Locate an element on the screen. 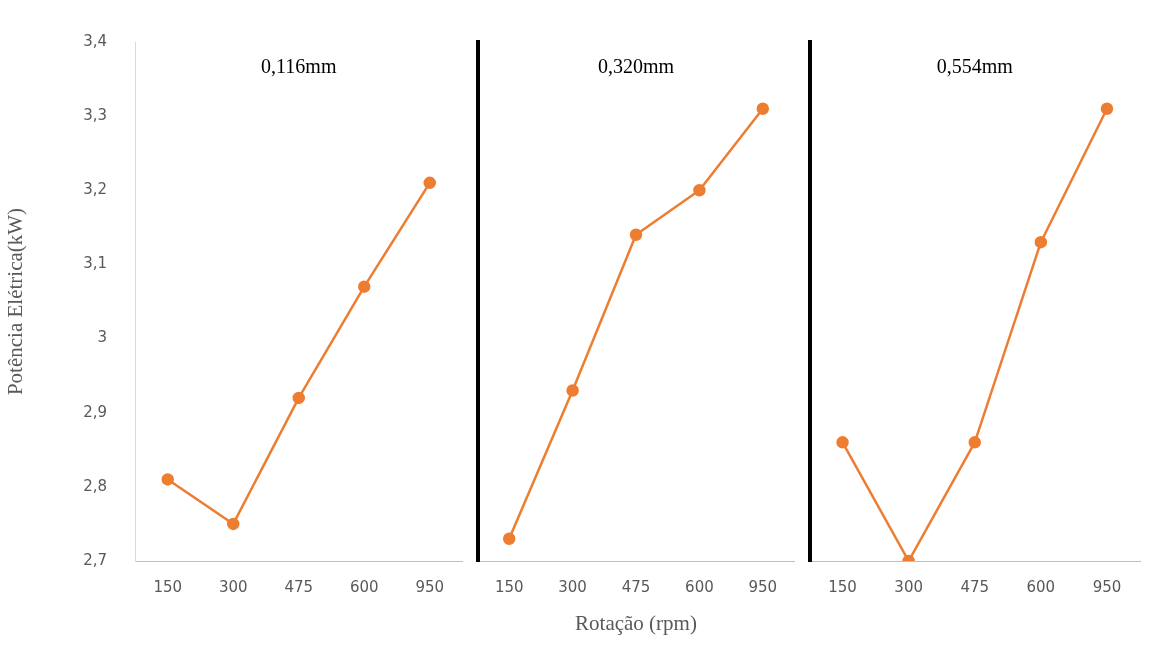 This screenshot has height=668, width=1163. y-tick-label: 3,2 is located at coordinates (95, 189).